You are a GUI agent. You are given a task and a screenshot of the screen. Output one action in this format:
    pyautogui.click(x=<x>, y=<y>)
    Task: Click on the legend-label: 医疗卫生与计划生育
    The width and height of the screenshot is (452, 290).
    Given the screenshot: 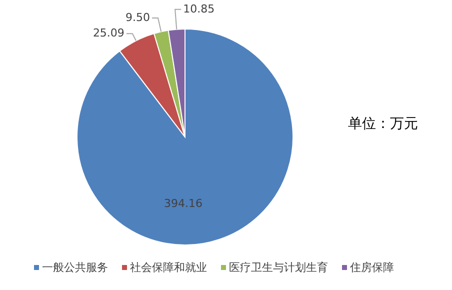 What is the action you would take?
    pyautogui.click(x=278, y=267)
    